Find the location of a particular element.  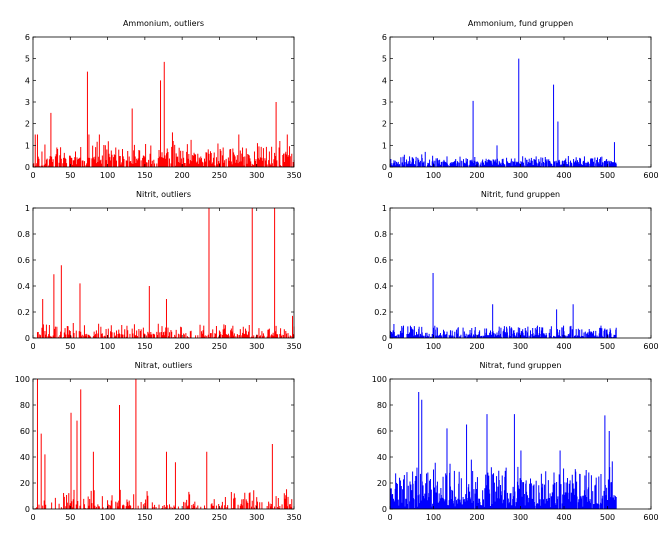

chart-title: Nitrat, outliers is located at coordinates (164, 365).